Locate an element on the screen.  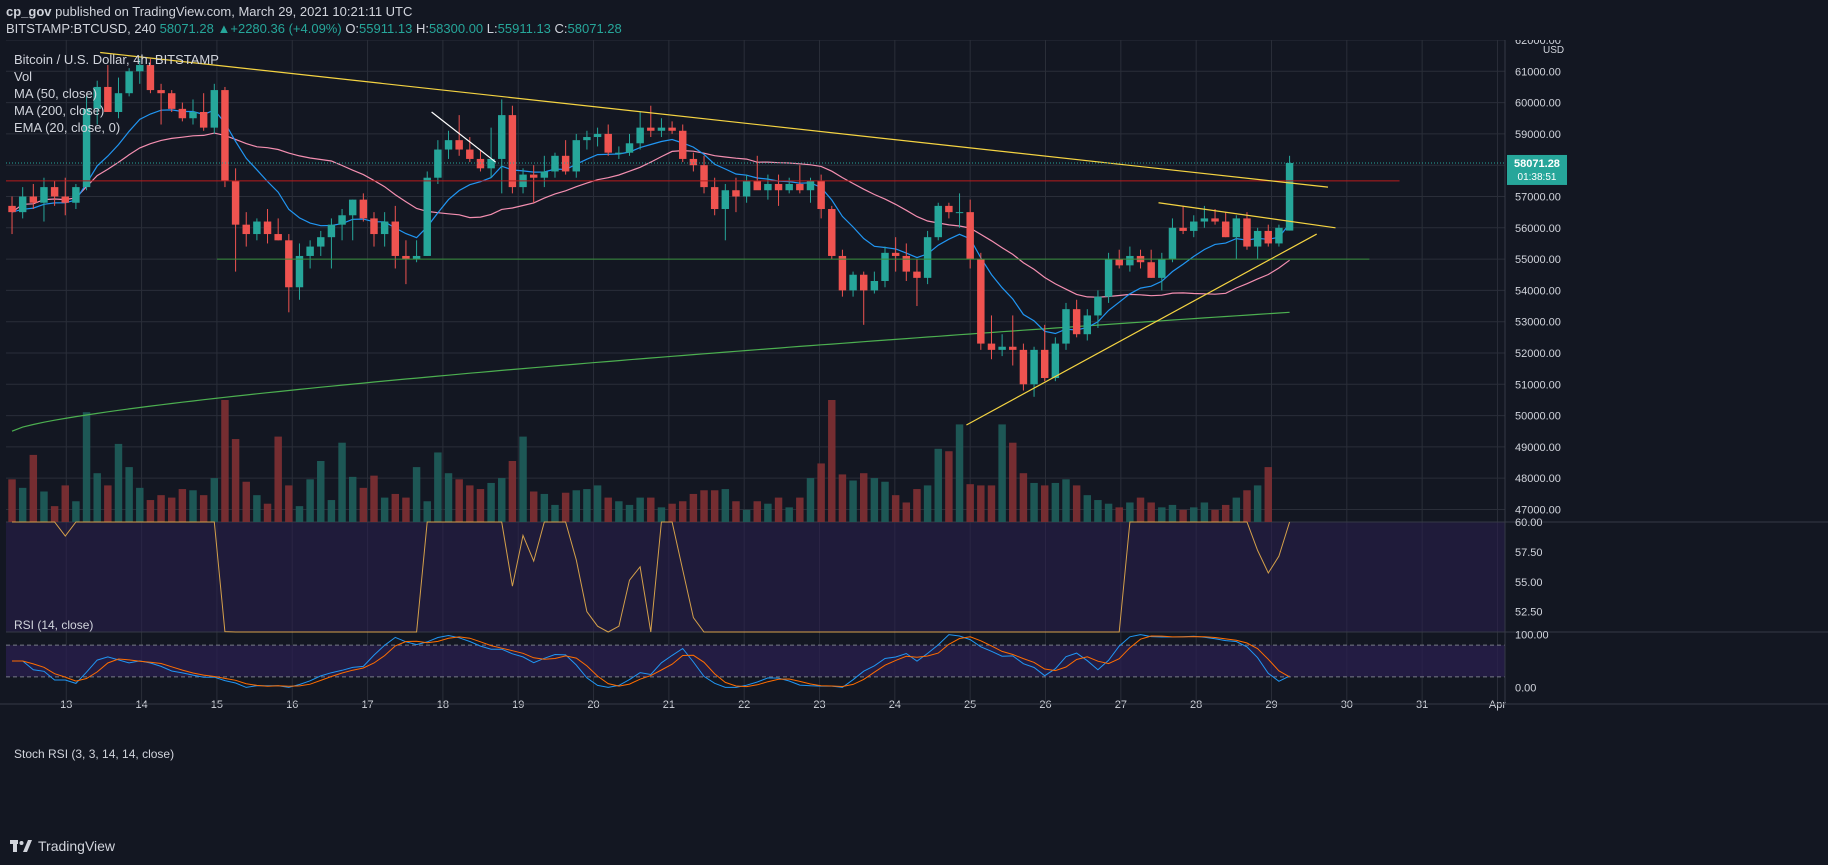
time-tick-label: 30 is located at coordinates (1347, 705).